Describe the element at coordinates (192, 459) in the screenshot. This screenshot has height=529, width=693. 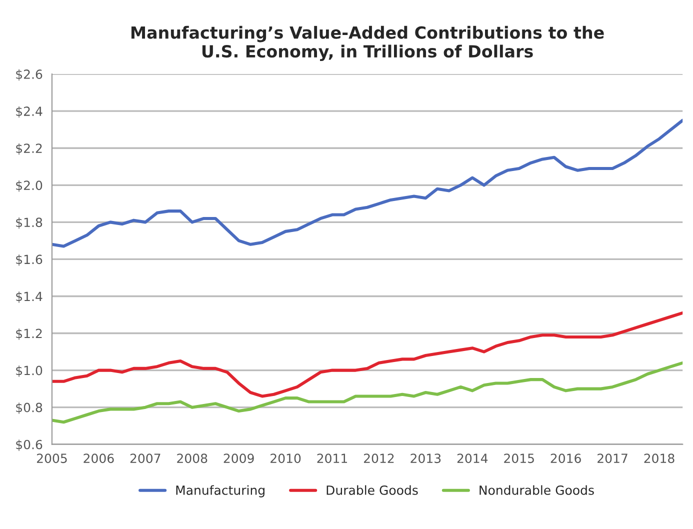
I see `x-tick-label: 2008` at that location.